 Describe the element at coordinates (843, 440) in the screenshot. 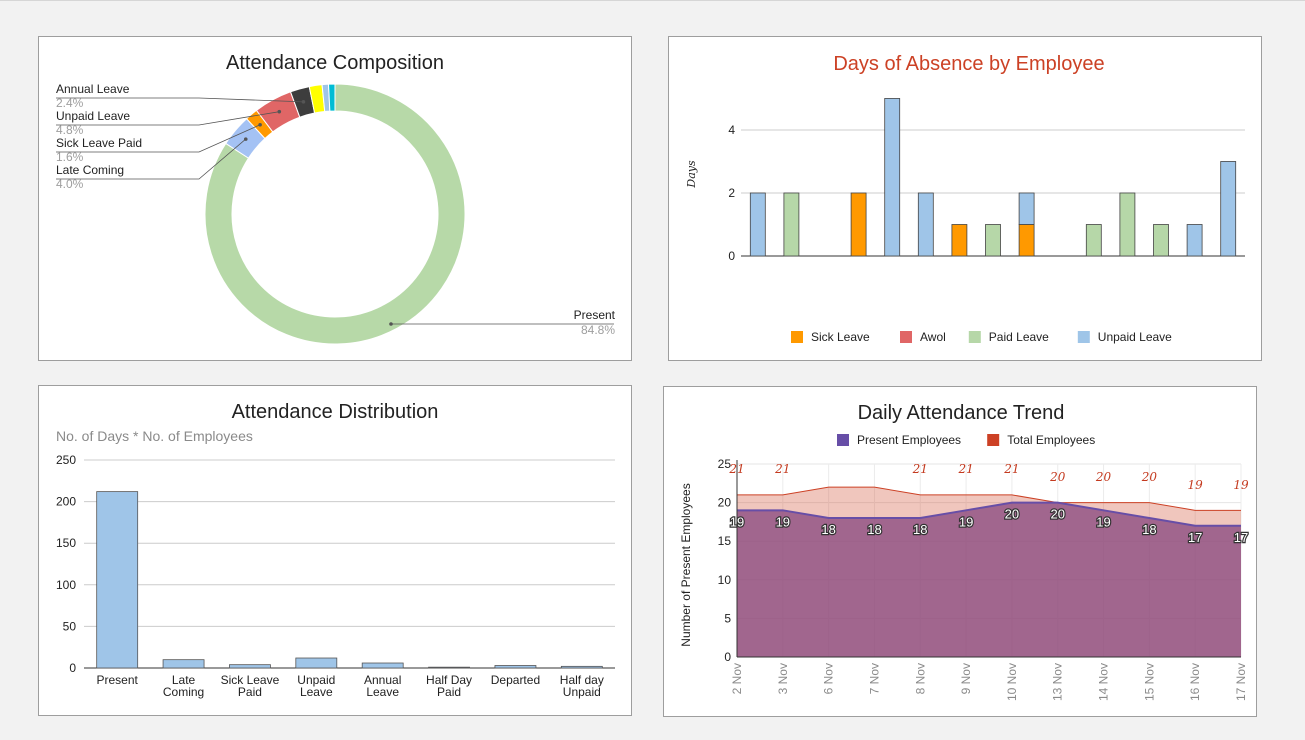

I see `legend-swatch-present-employees` at that location.